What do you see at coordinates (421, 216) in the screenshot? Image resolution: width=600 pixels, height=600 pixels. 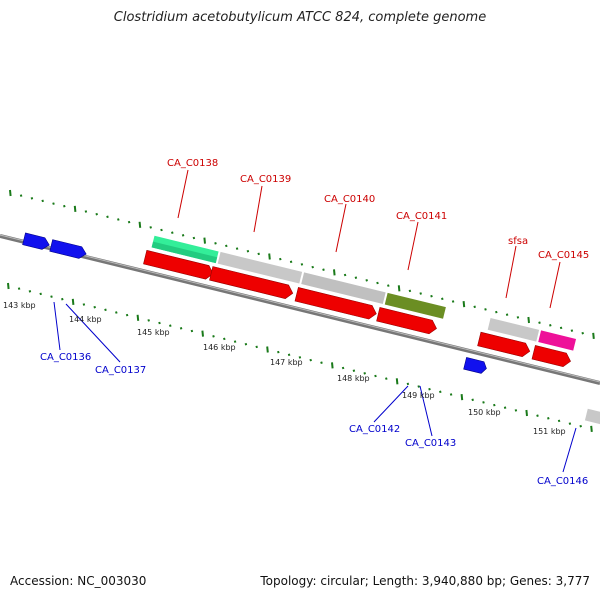 I see `gene-label-ca-c0141: CA_C0141` at bounding box center [421, 216].